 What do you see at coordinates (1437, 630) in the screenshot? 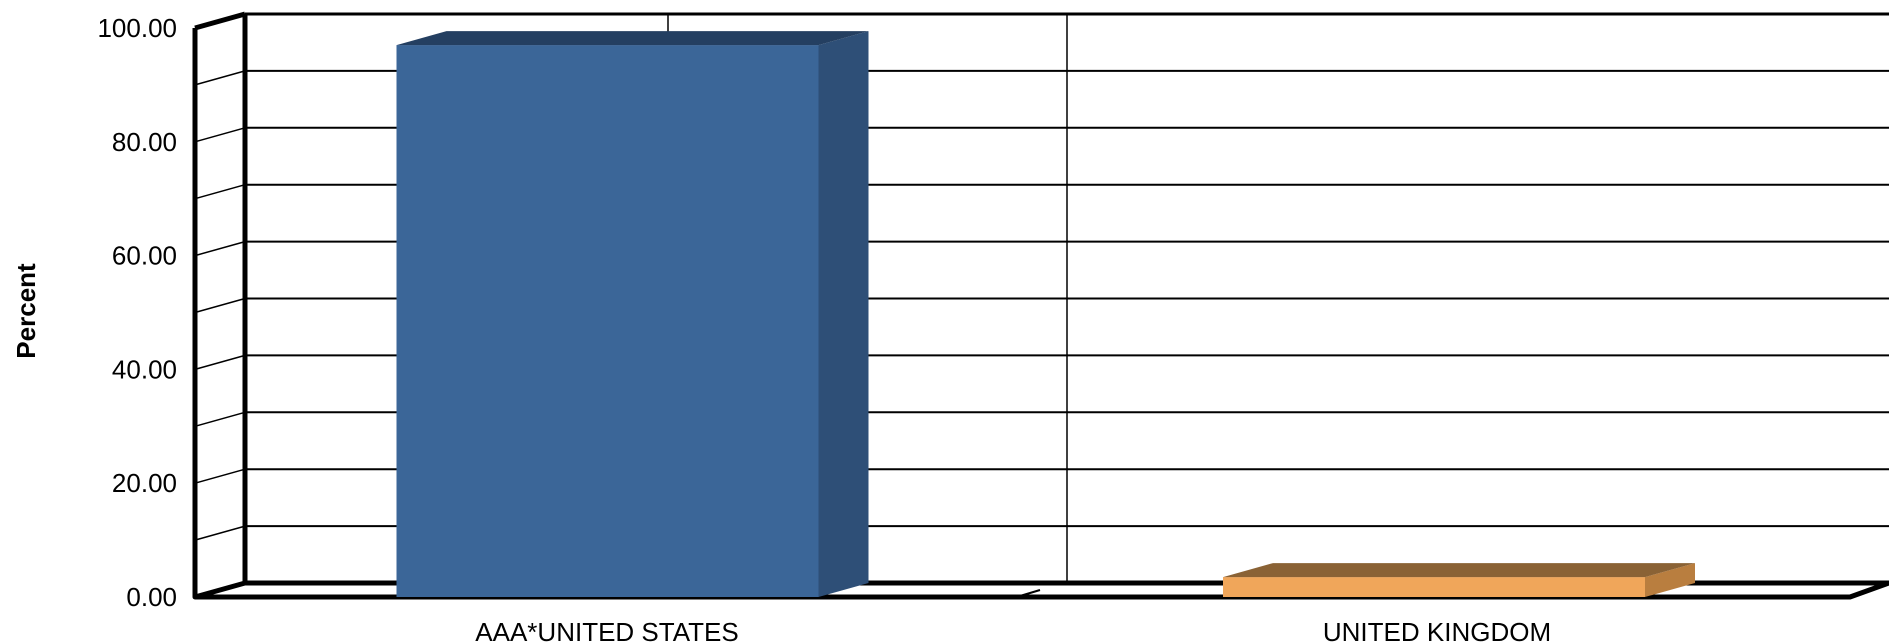
I see `x-category-label: UNITED KINGDOM` at bounding box center [1437, 630].